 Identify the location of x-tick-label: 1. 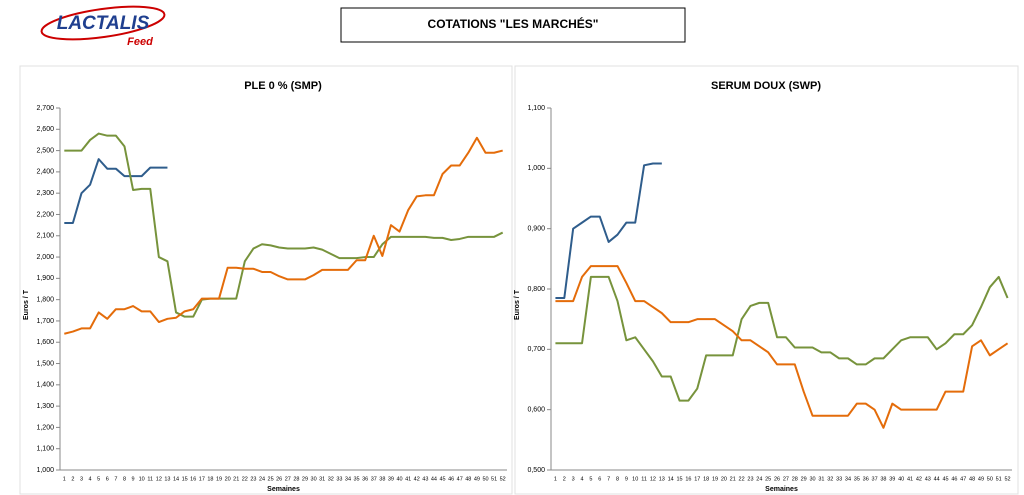
(555, 479).